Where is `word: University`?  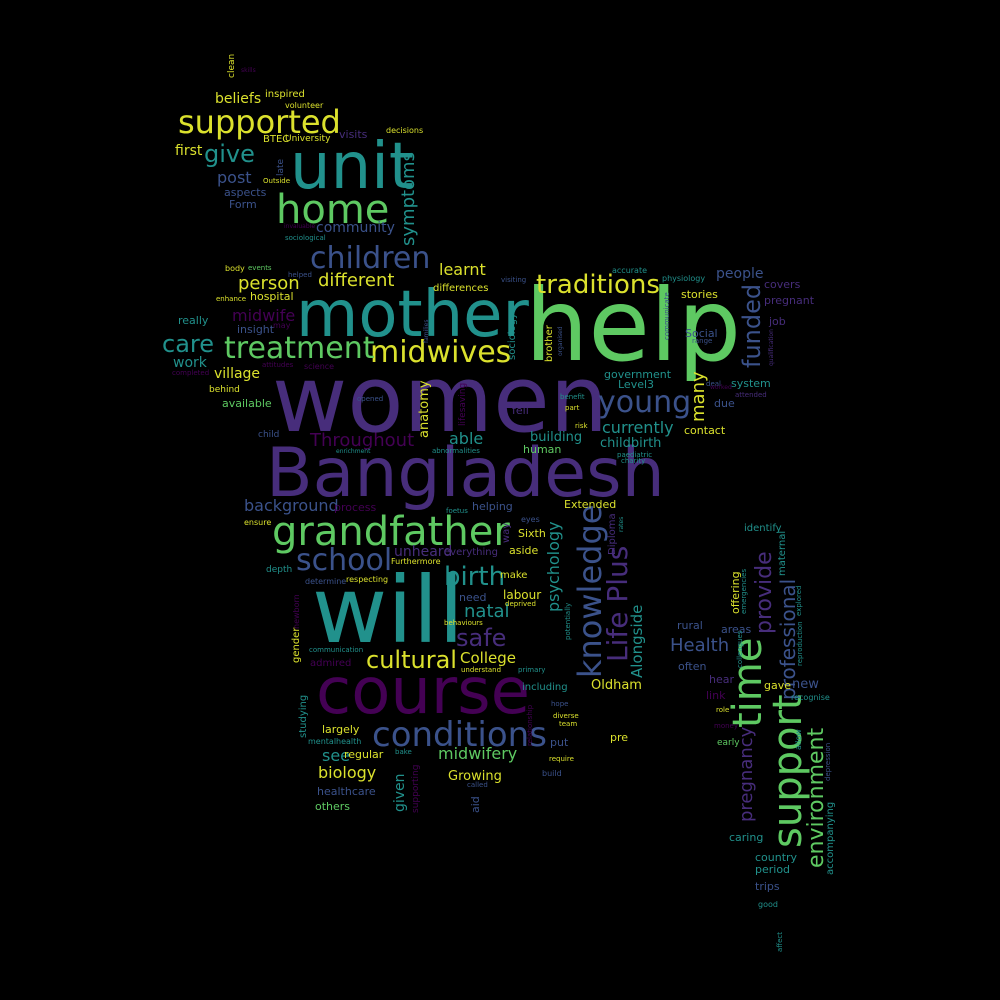
word: University is located at coordinates (308, 139).